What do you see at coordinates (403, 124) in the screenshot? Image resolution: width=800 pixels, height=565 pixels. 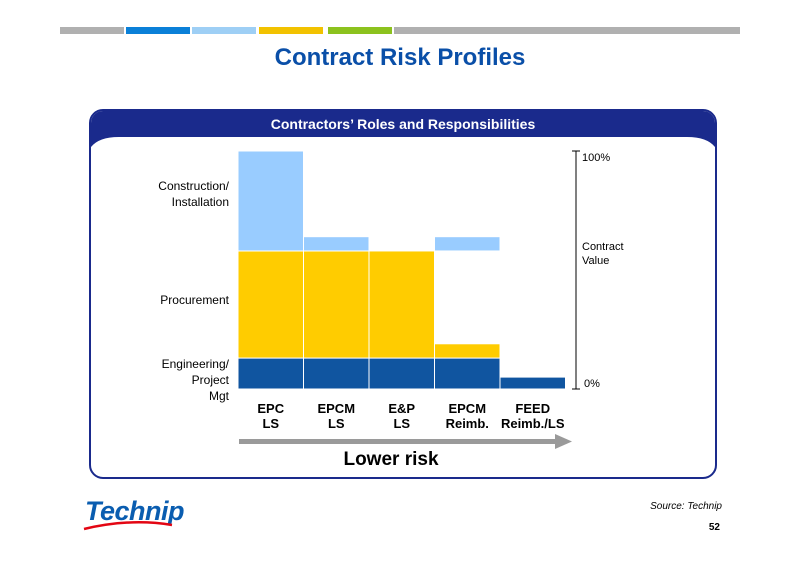 I see `panel-header: Contractors’ Roles and Responsibilities` at bounding box center [403, 124].